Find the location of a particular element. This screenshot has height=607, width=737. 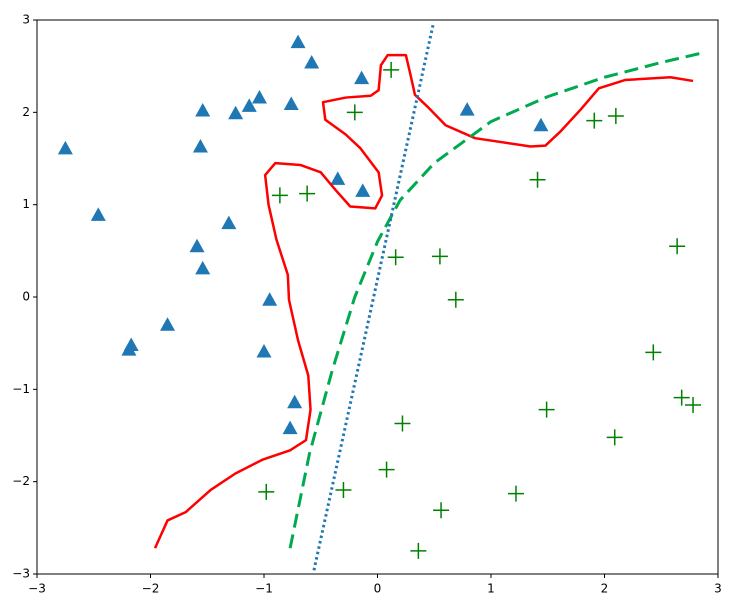

y-tick-label: −3 is located at coordinates (21, 574).